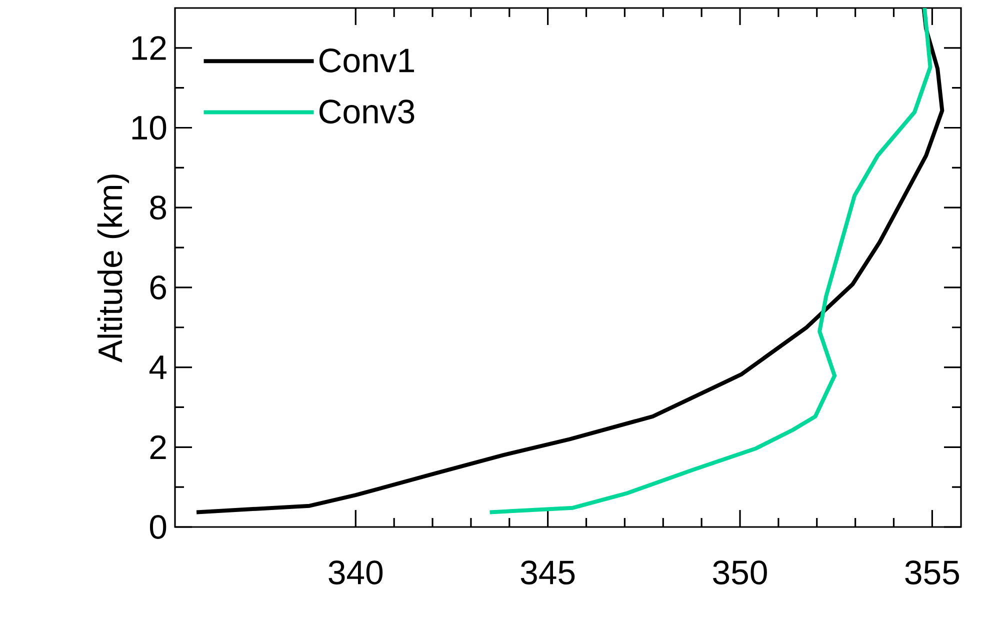 This screenshot has height=628, width=981. What do you see at coordinates (158, 527) in the screenshot?
I see `y-tick-label: 0` at bounding box center [158, 527].